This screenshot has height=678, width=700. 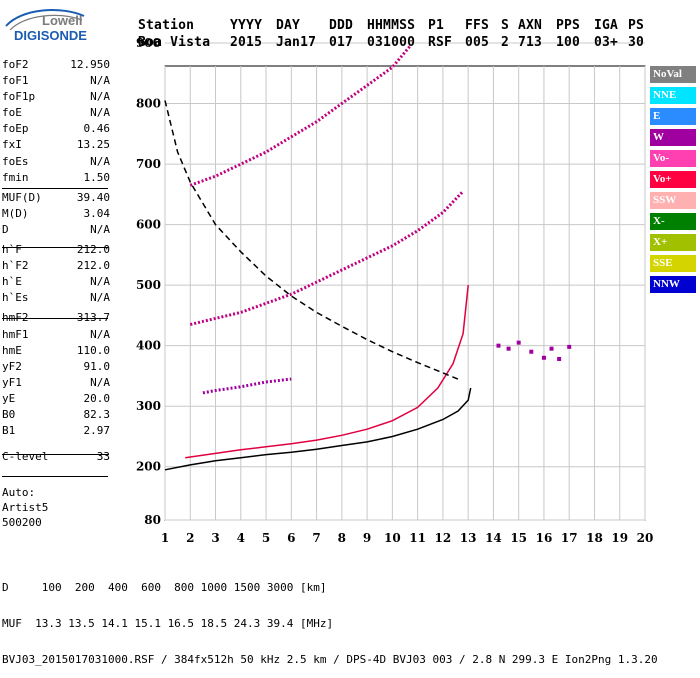 What do you see at coordinates (9, 431) in the screenshot?
I see `param-label: B1` at bounding box center [9, 431].